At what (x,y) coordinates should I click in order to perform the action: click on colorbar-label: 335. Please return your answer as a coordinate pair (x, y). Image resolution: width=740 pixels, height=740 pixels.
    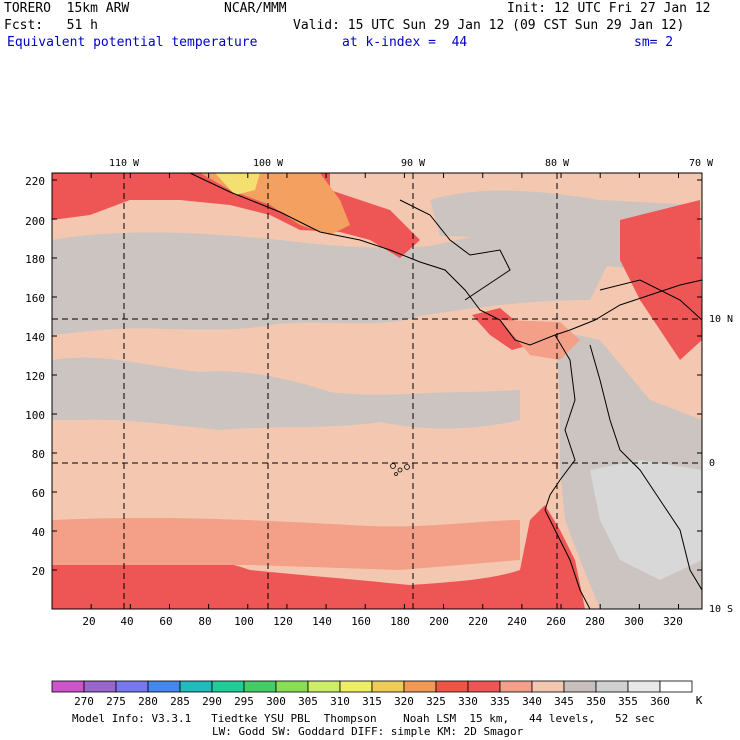
    Looking at the image, I should click on (500, 701).